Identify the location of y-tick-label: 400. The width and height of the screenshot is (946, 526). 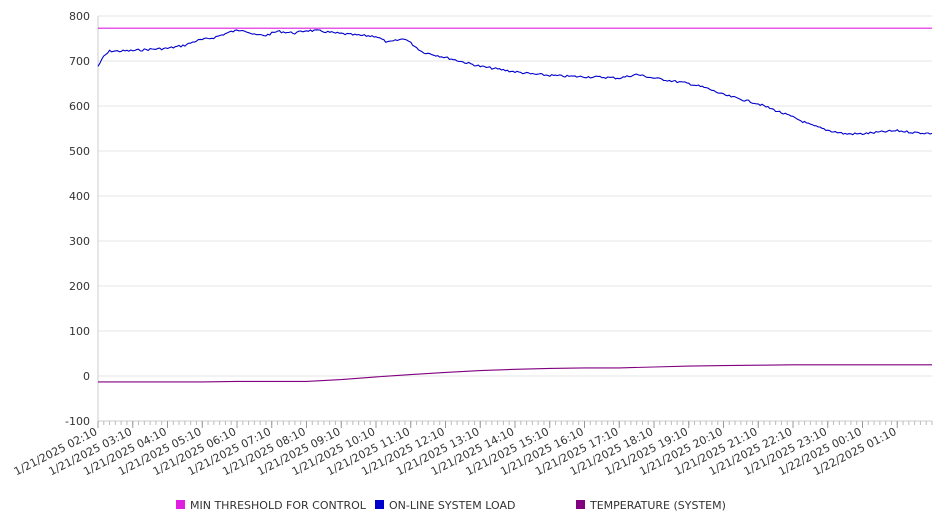
(79, 196).